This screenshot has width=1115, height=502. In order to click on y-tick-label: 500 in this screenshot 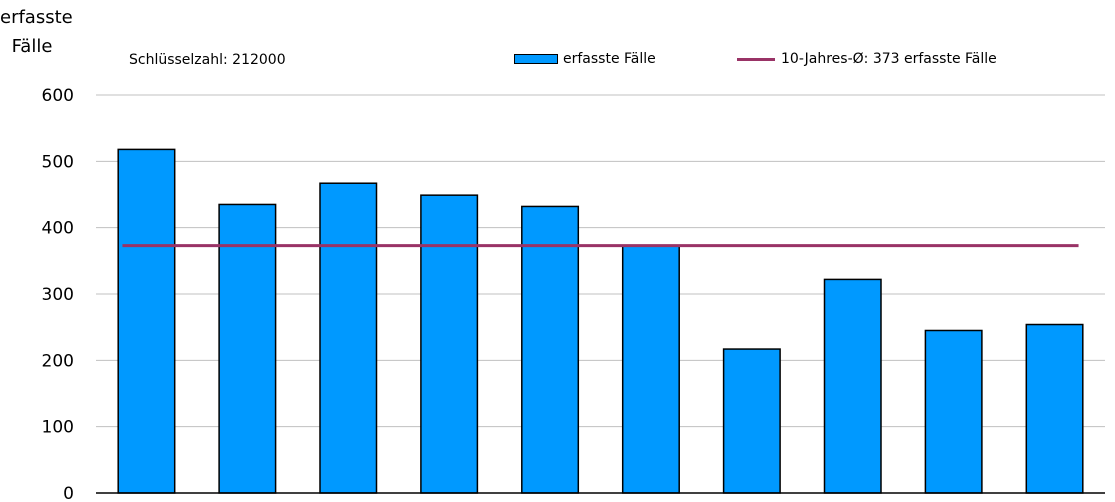, I will do `click(58, 162)`.